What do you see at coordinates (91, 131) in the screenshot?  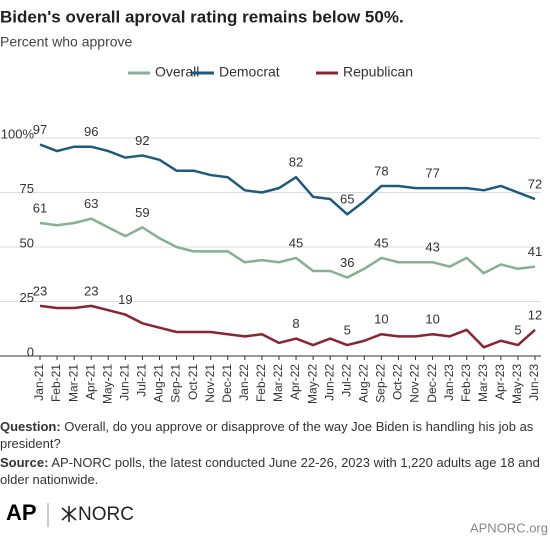 I see `data-label: 96` at bounding box center [91, 131].